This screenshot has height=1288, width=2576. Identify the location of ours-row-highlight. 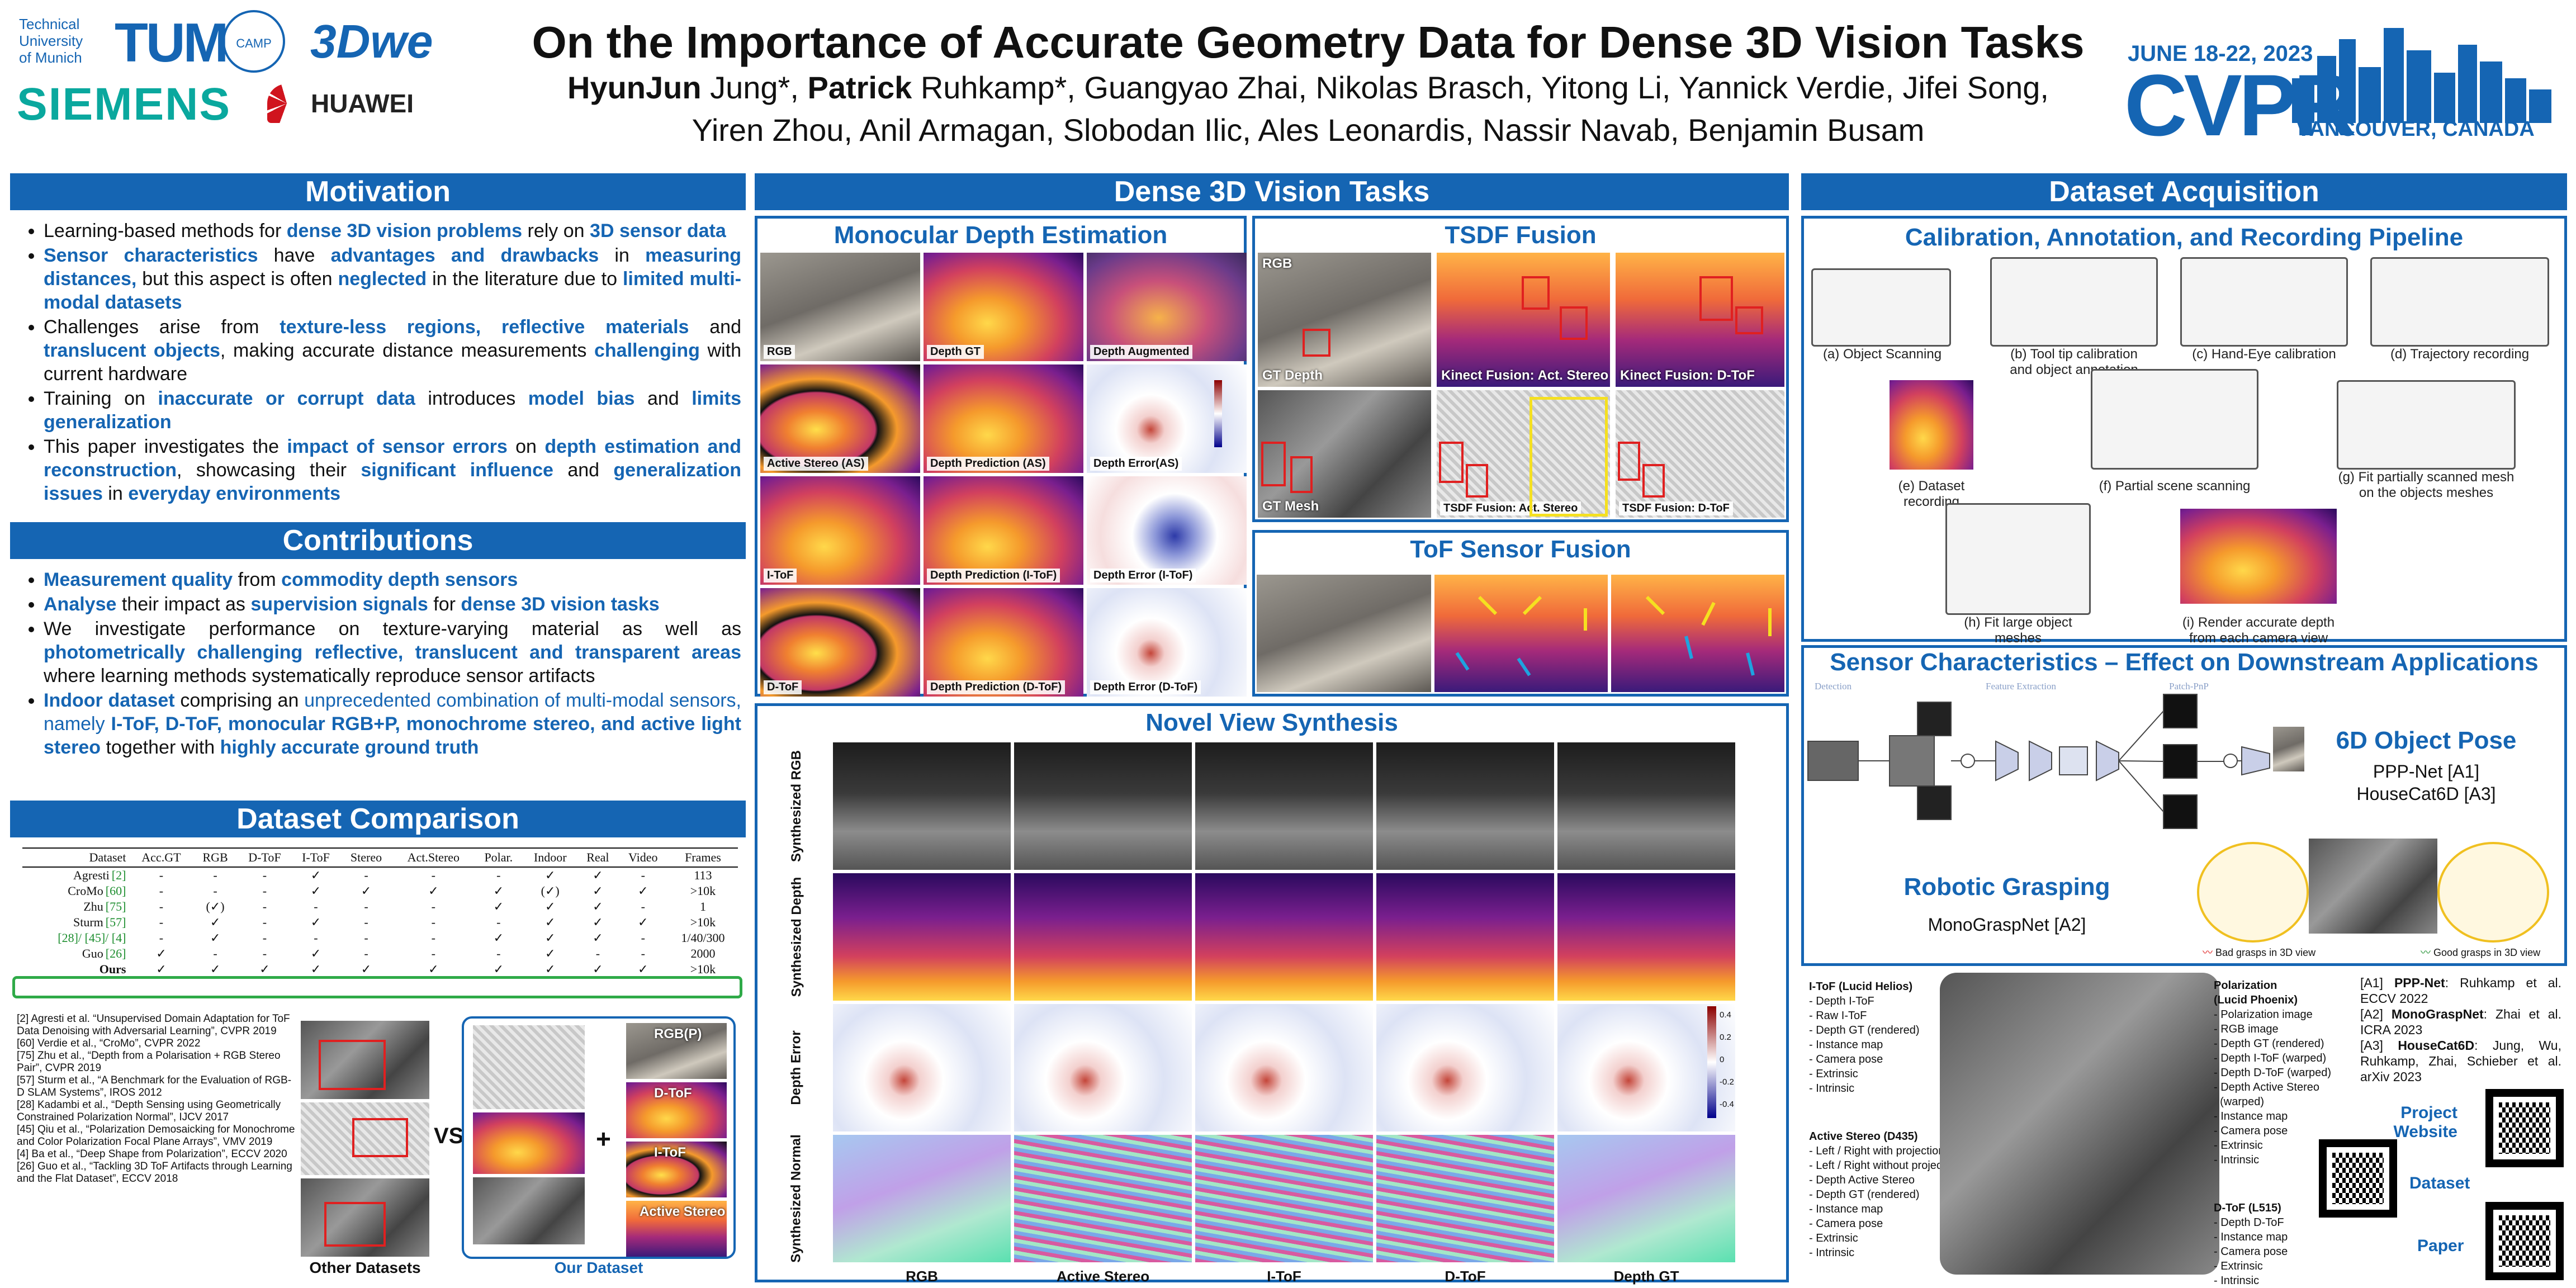
(377, 987).